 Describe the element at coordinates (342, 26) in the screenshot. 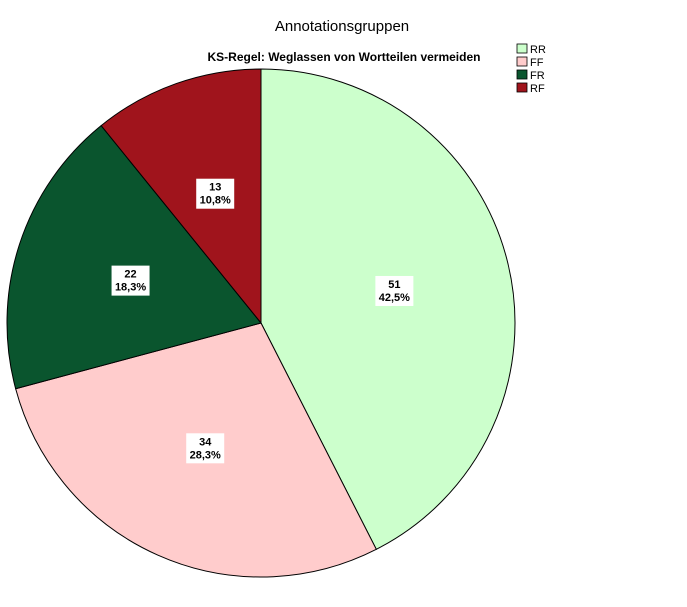

I see `chart-title: Annotationsgruppen` at that location.